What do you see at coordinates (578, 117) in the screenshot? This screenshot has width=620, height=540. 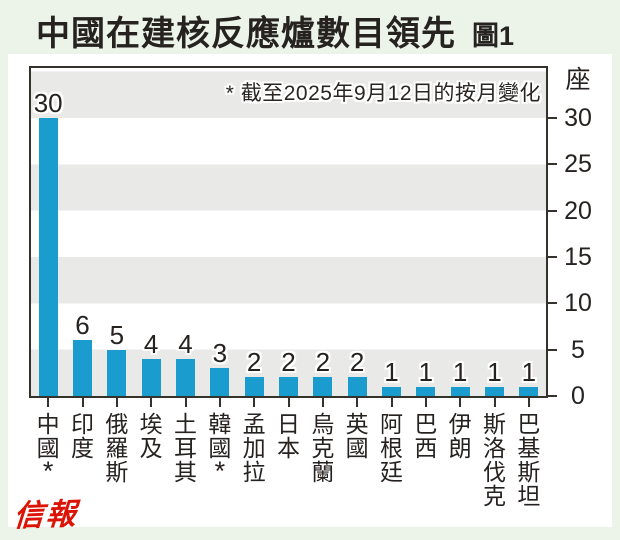 I see `y-tick-label: 30` at bounding box center [578, 117].